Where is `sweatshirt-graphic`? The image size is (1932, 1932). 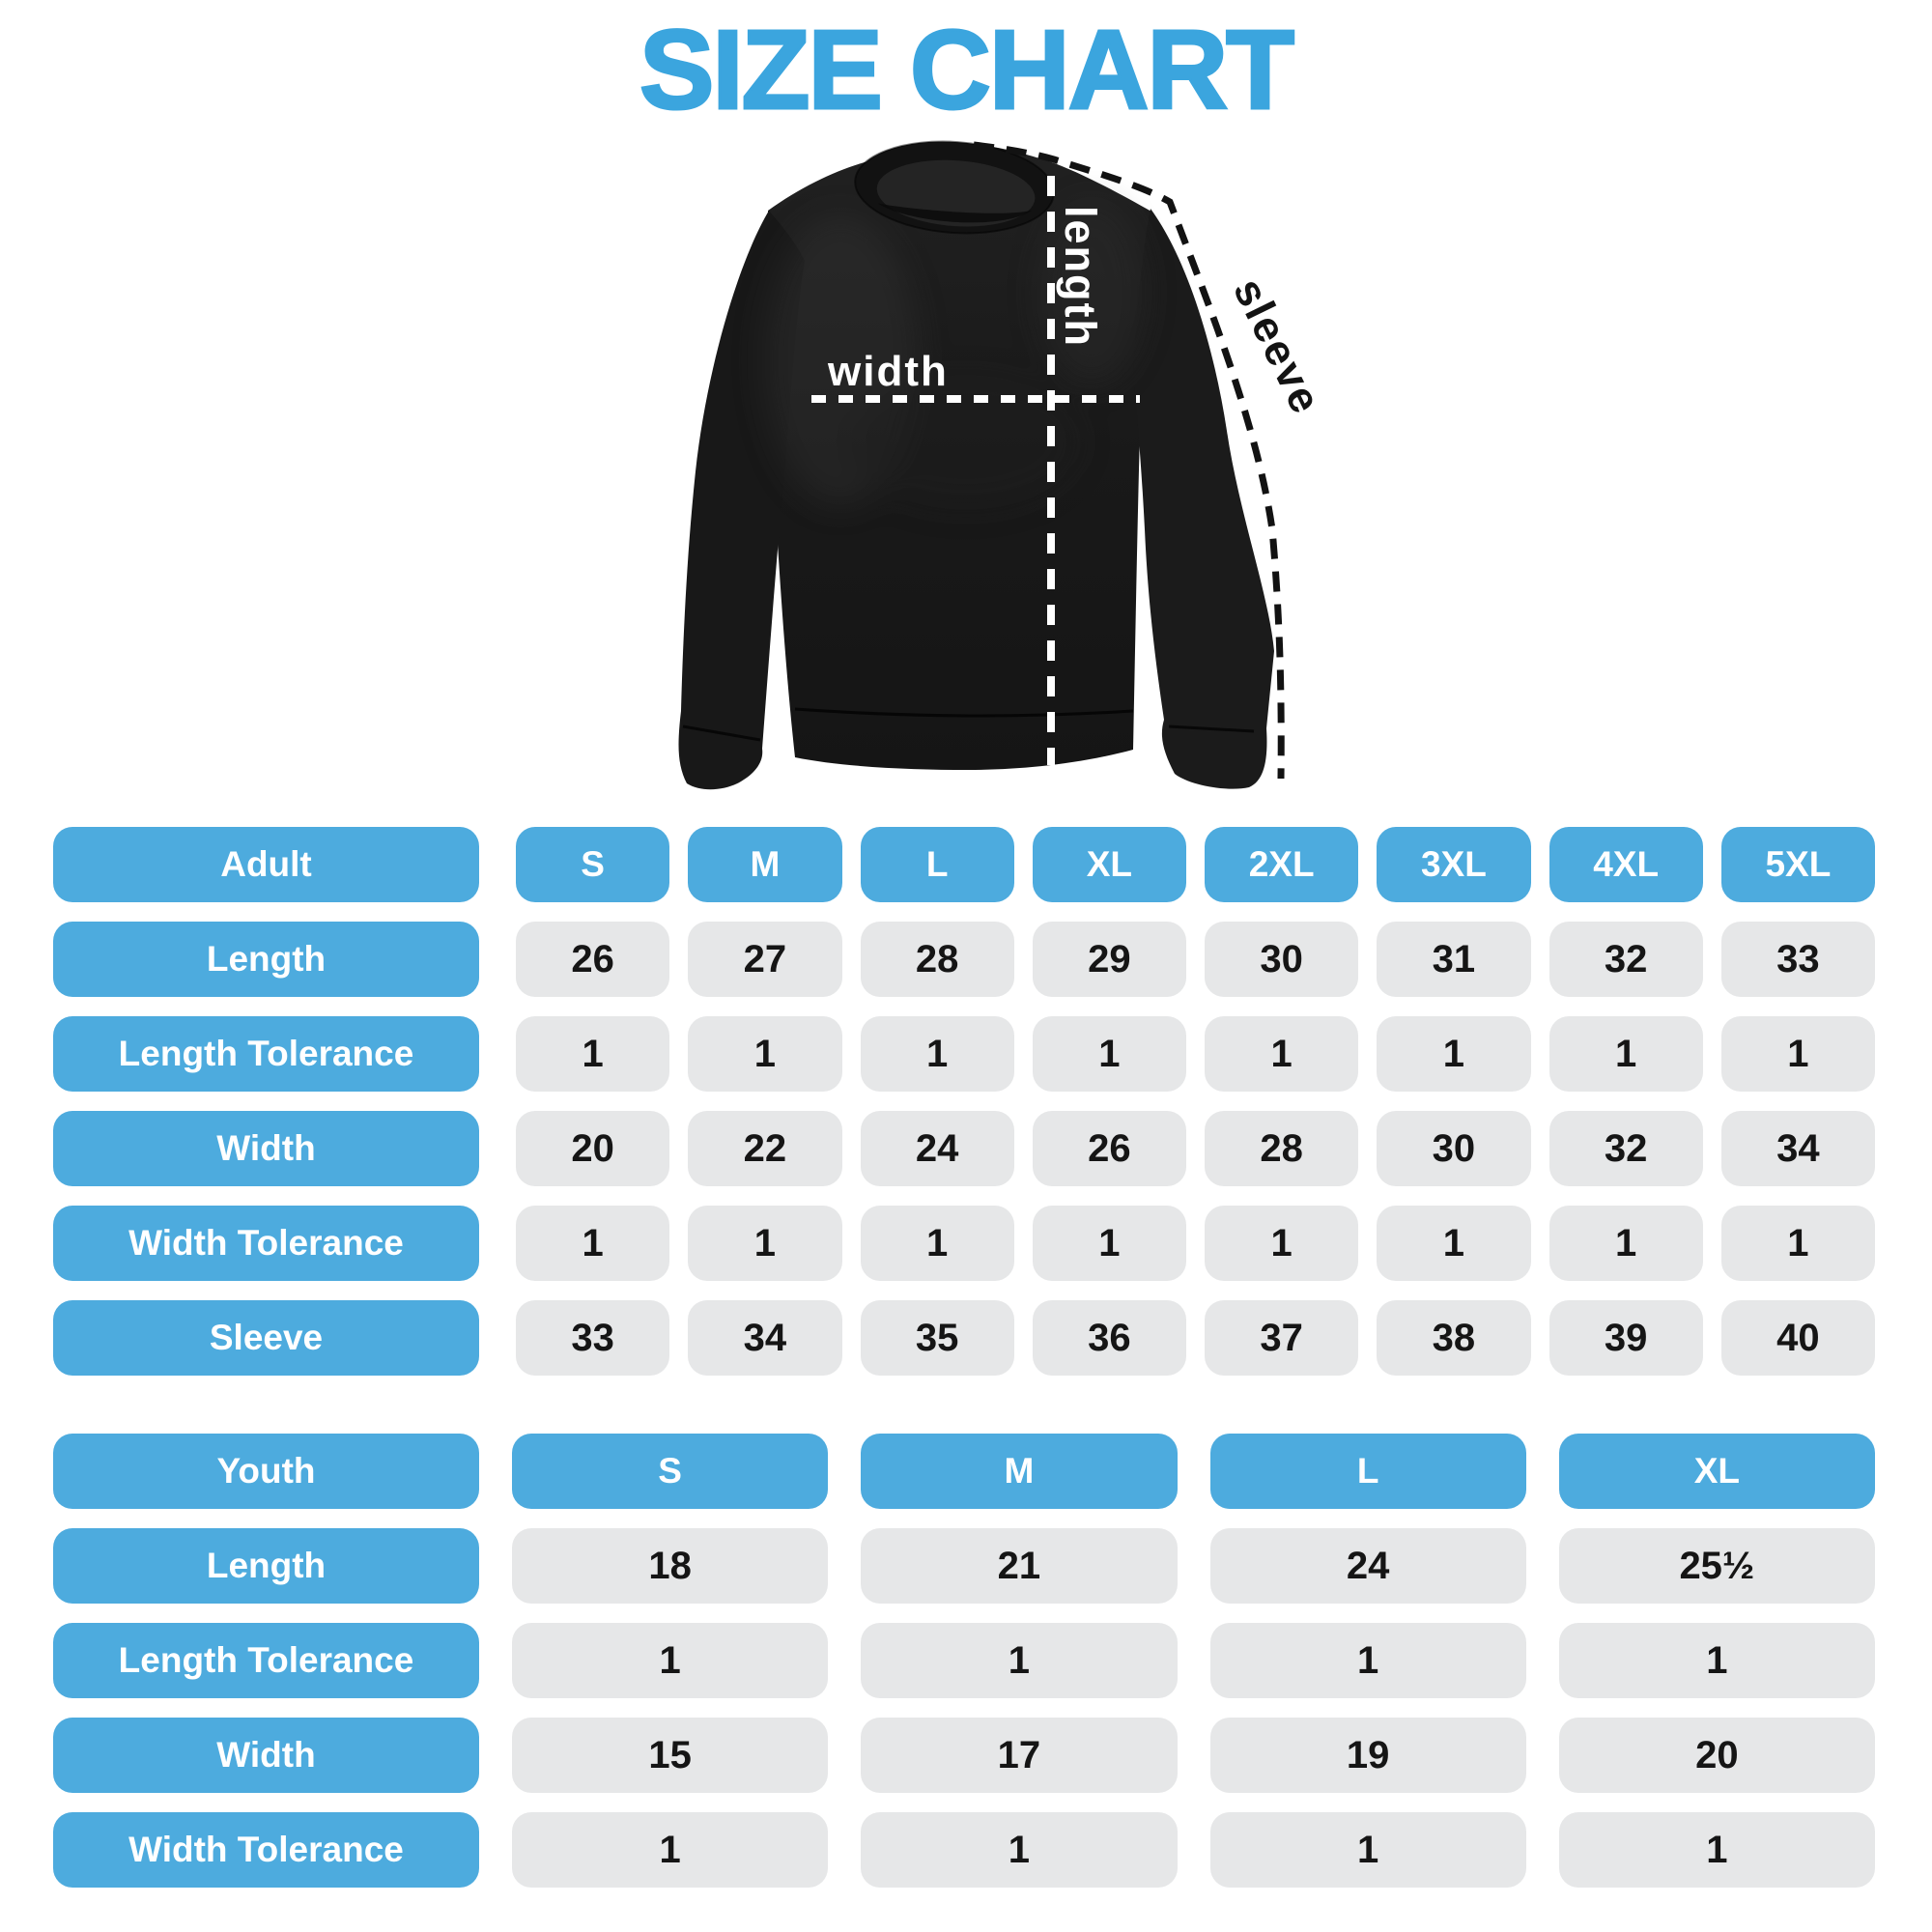
sweatshirt-graphic is located at coordinates (976, 465).